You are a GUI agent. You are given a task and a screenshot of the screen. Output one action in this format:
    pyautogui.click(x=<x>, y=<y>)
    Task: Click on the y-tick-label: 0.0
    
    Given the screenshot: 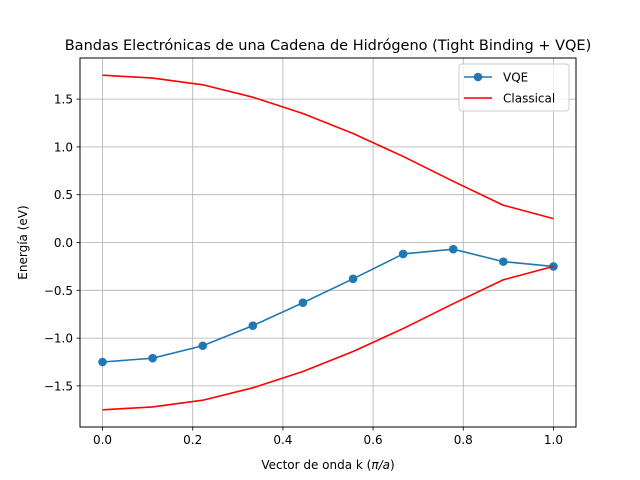 What is the action you would take?
    pyautogui.click(x=63, y=243)
    